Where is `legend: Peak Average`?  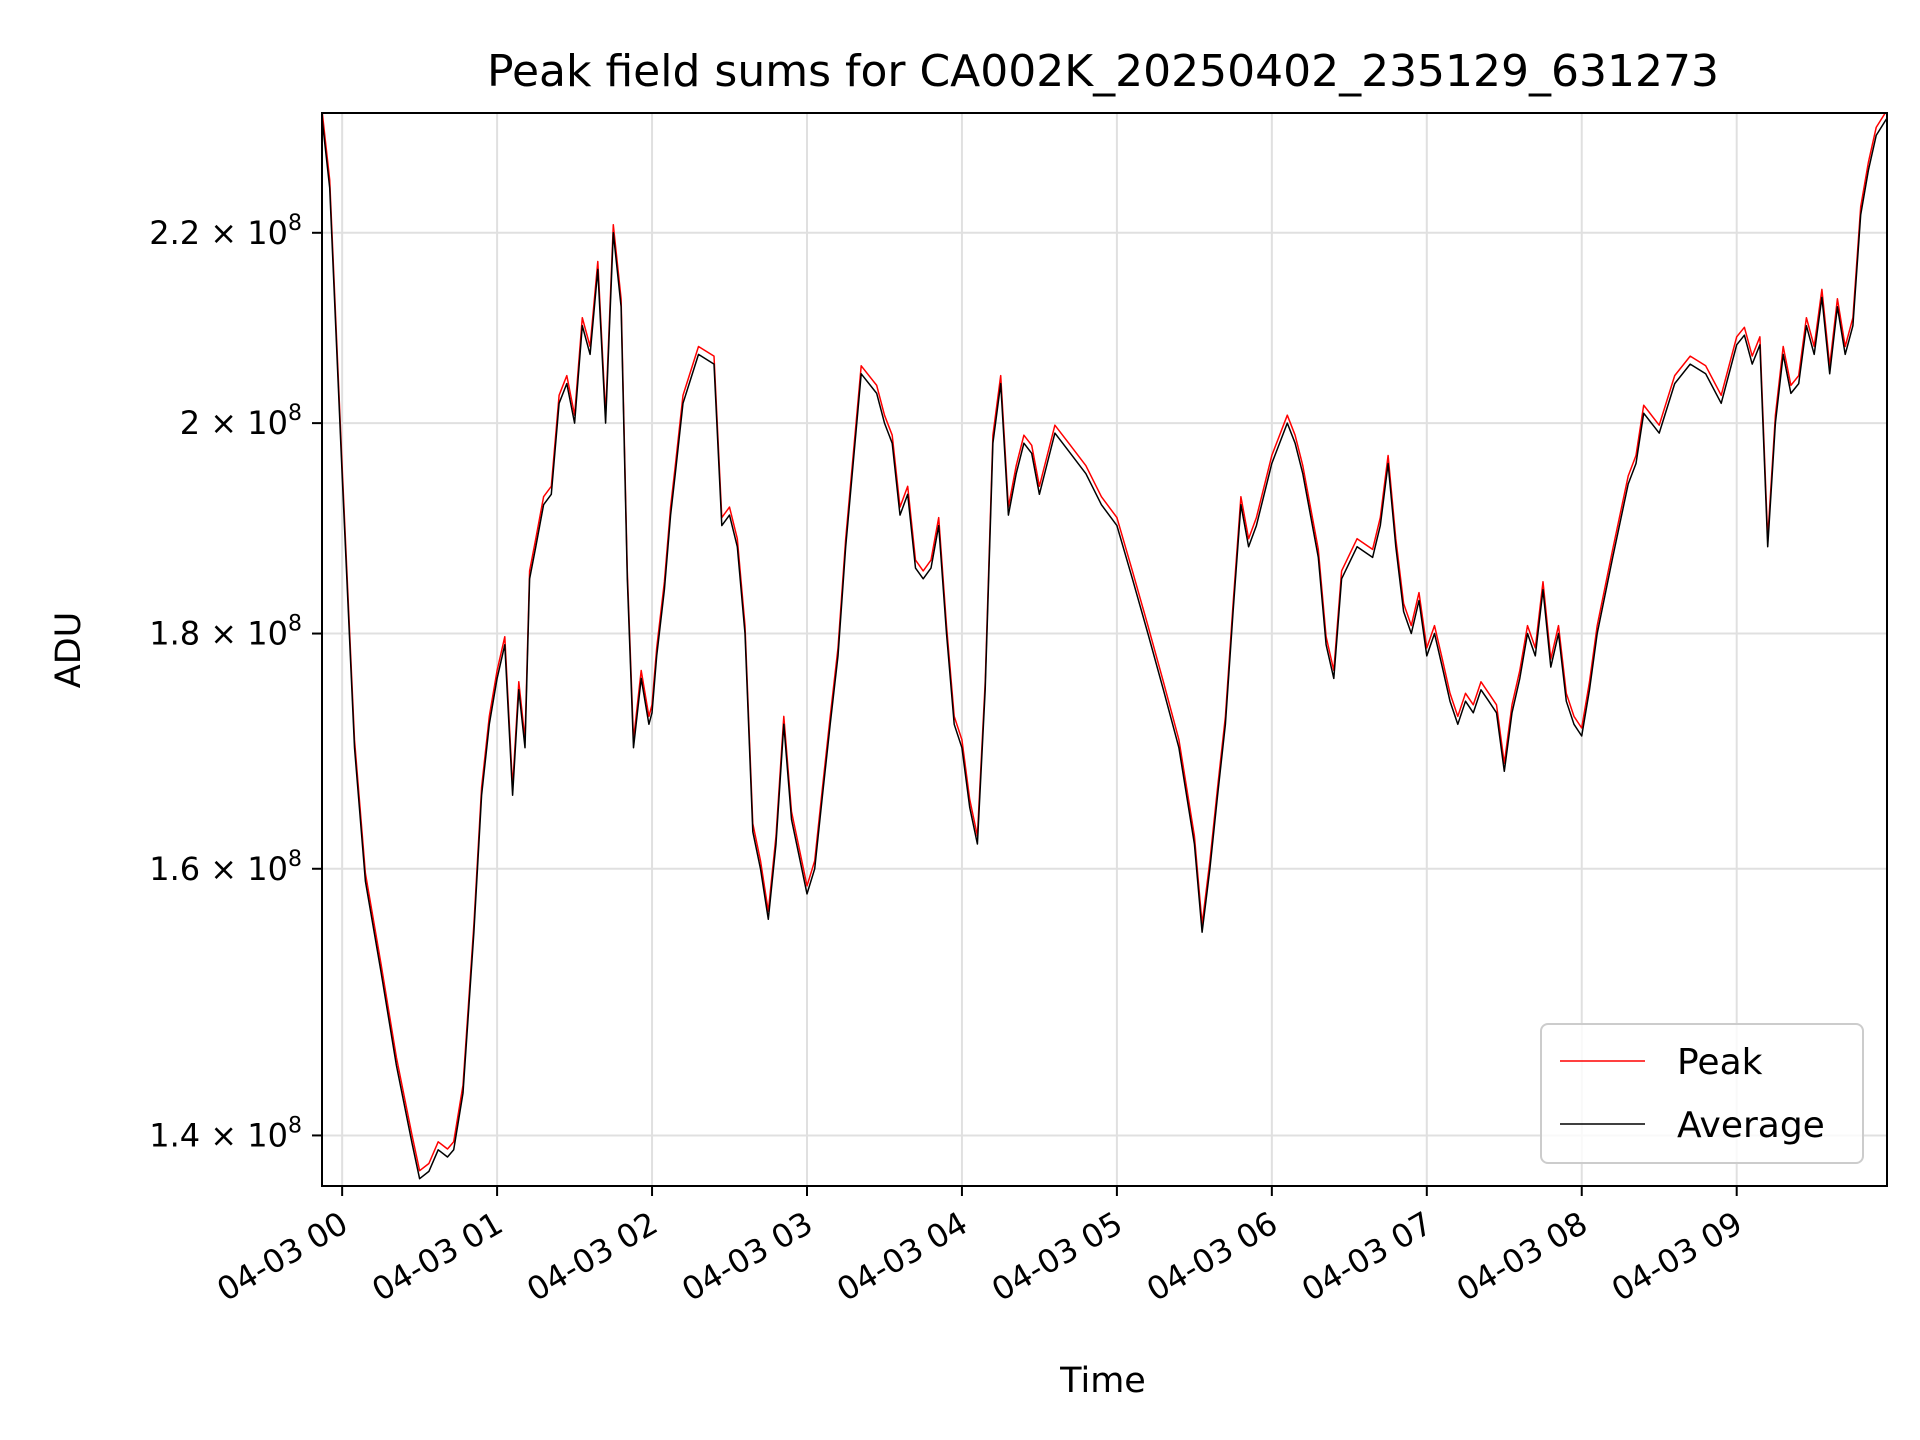
legend: Peak Average is located at coordinates (1702, 1093).